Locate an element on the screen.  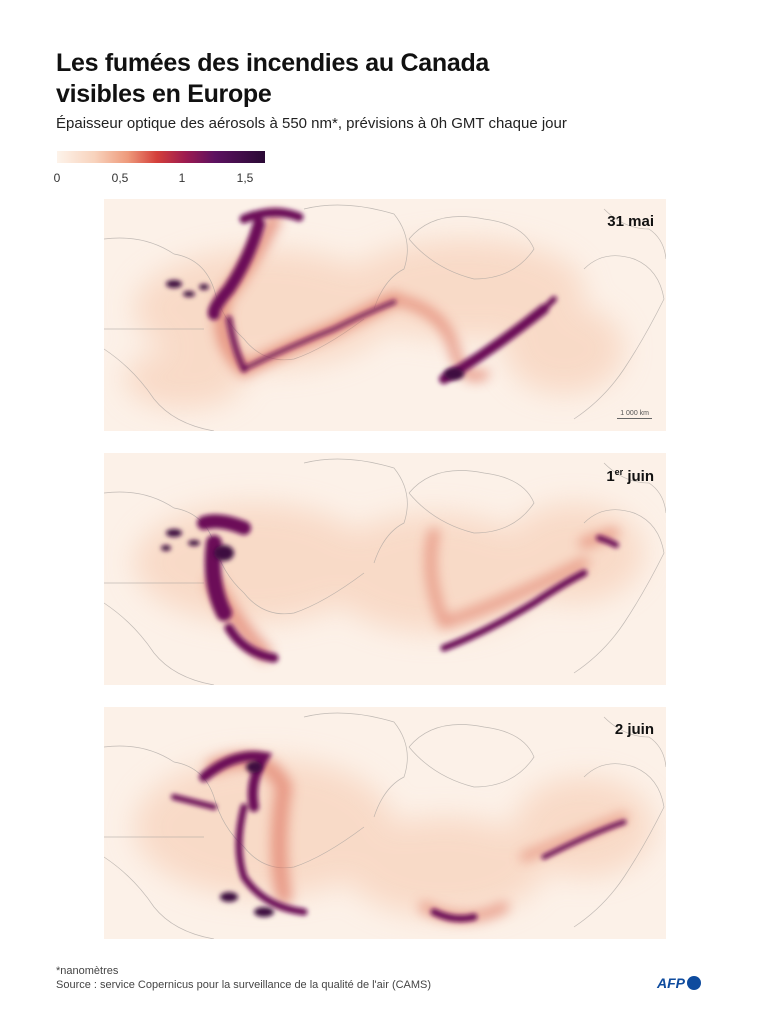
afp-logo: AFP is located at coordinates (679, 983).